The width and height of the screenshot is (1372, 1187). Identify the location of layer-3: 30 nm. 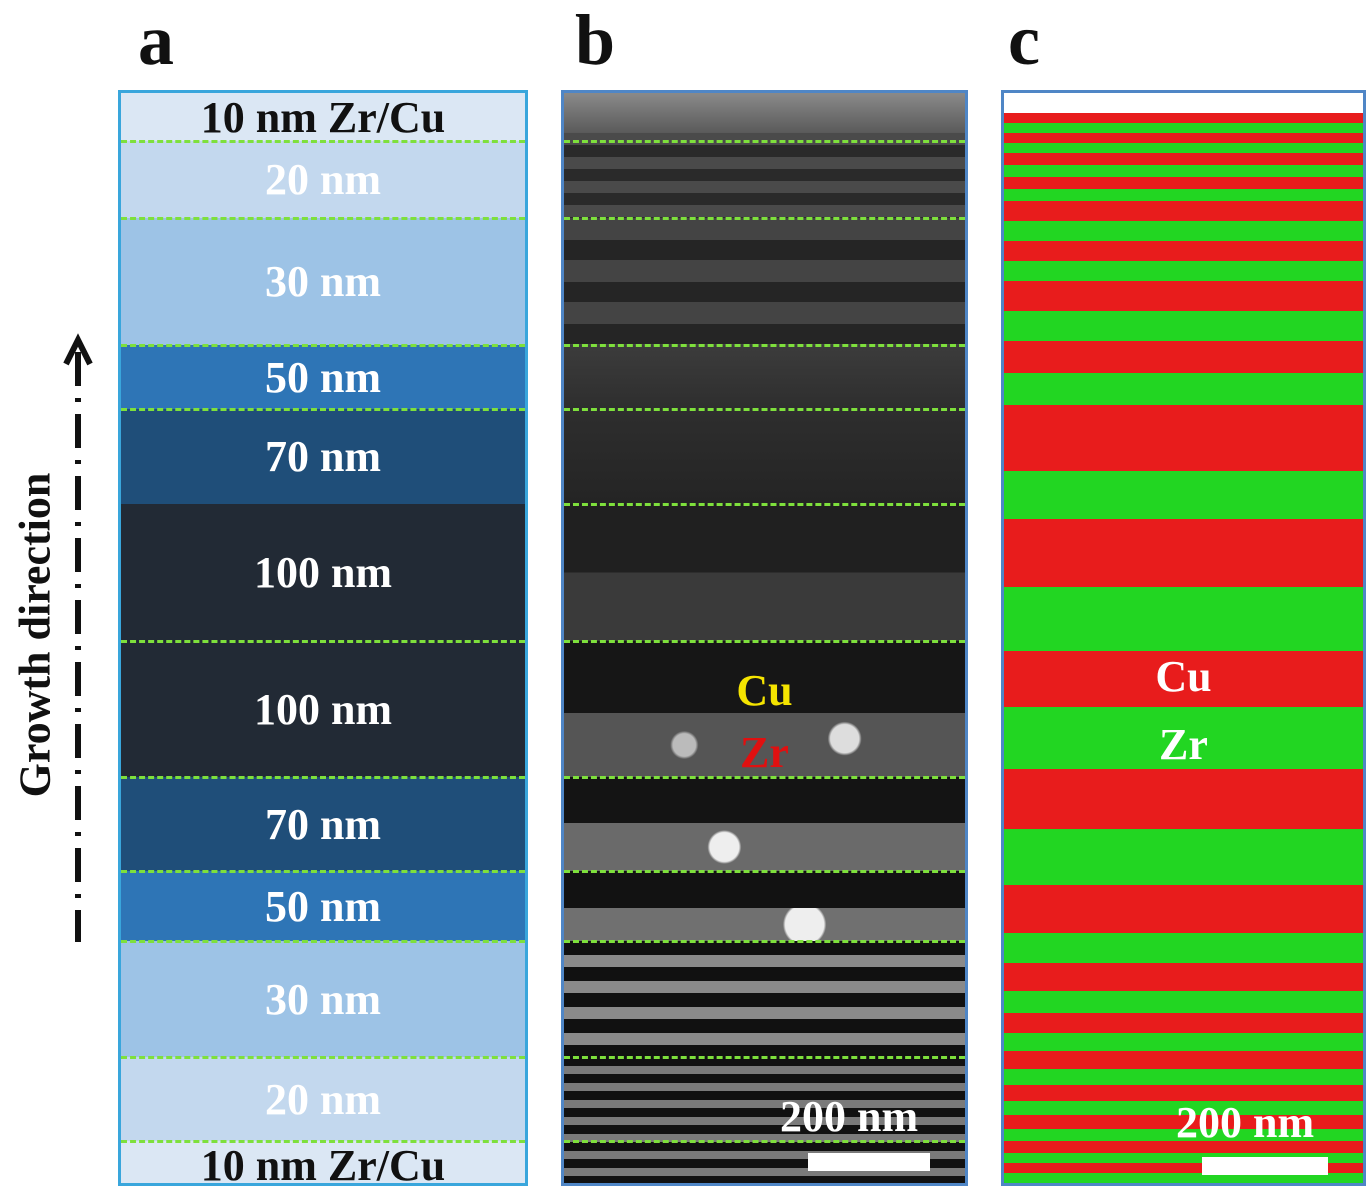
(323, 281).